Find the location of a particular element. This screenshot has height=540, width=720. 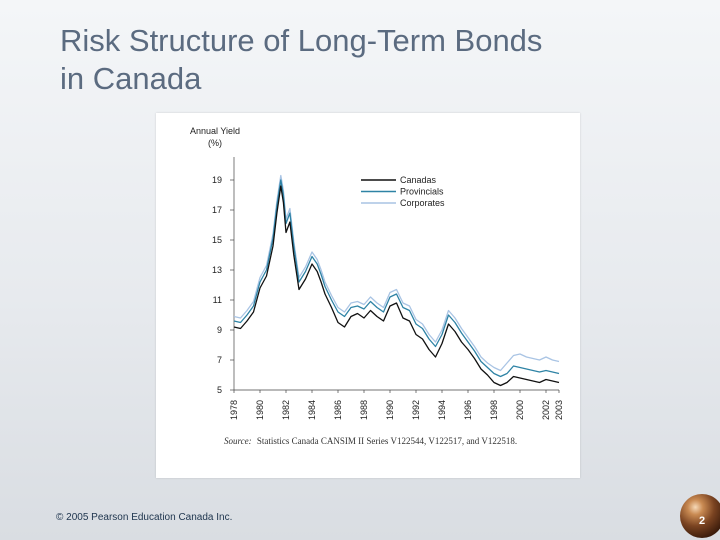

x-tick-label: 1986 is located at coordinates (338, 410).